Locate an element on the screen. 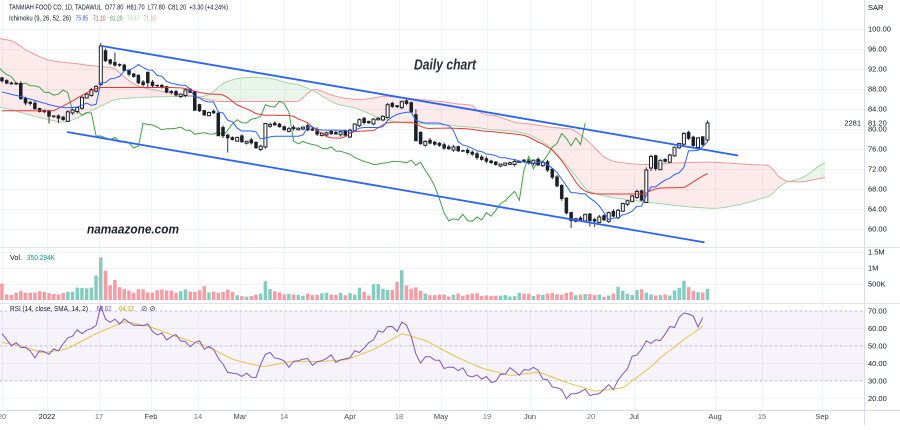 The height and width of the screenshot is (430, 900). svg-text: 1.5M is located at coordinates (876, 252).